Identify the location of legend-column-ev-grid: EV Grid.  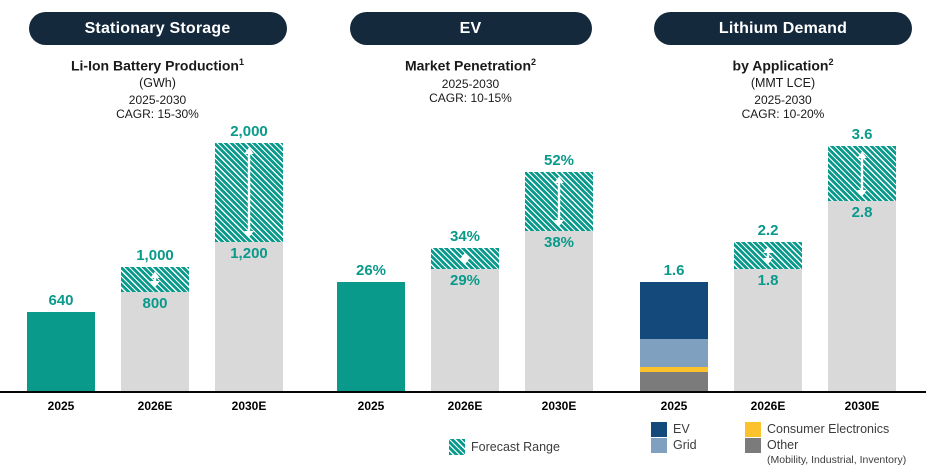
(674, 438).